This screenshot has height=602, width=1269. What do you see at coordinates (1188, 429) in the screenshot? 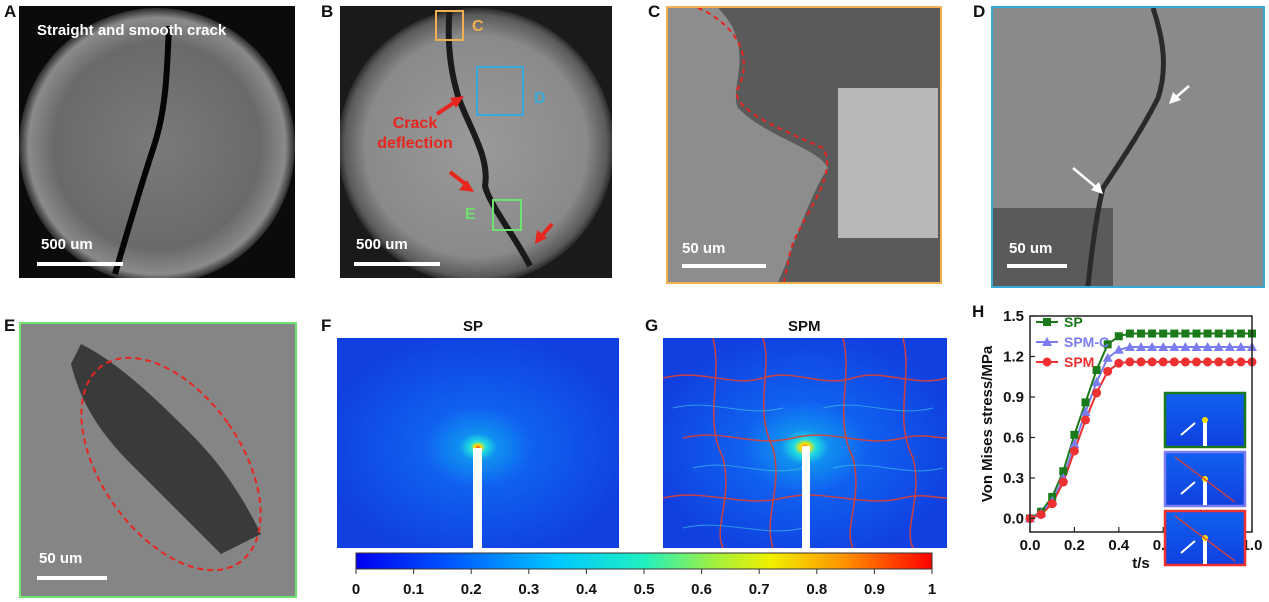
I see `inset-arrow` at bounding box center [1188, 429].